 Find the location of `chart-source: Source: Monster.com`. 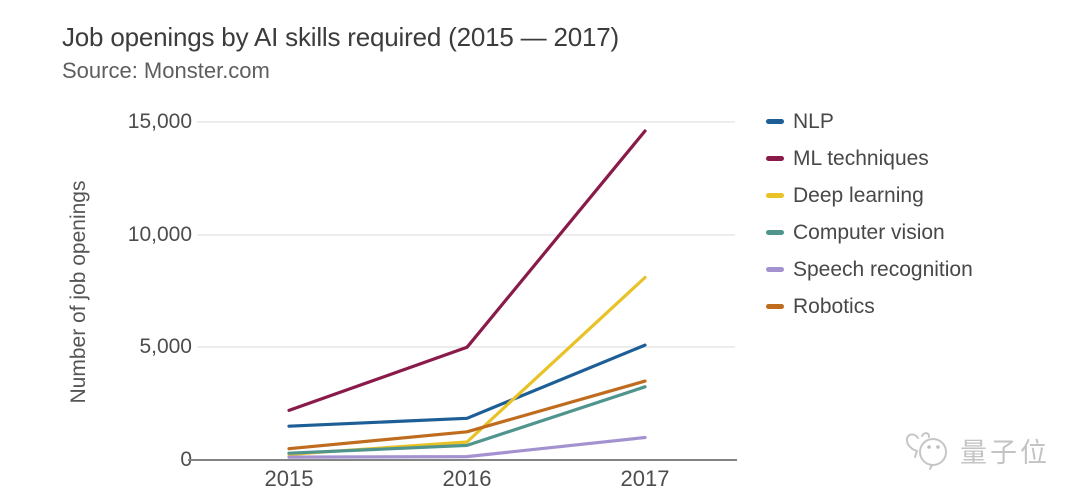

chart-source: Source: Monster.com is located at coordinates (166, 70).